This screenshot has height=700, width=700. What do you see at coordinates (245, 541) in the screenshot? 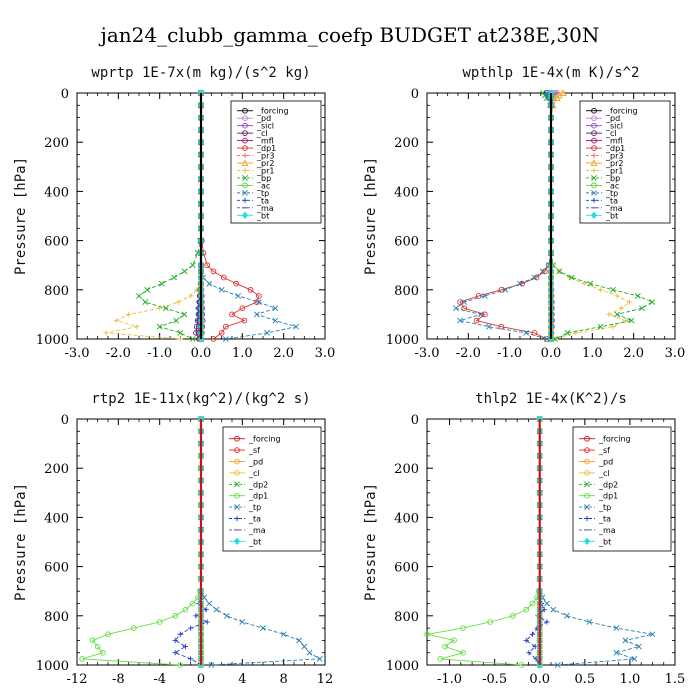
I see `legend-entry: _bt` at bounding box center [245, 541].